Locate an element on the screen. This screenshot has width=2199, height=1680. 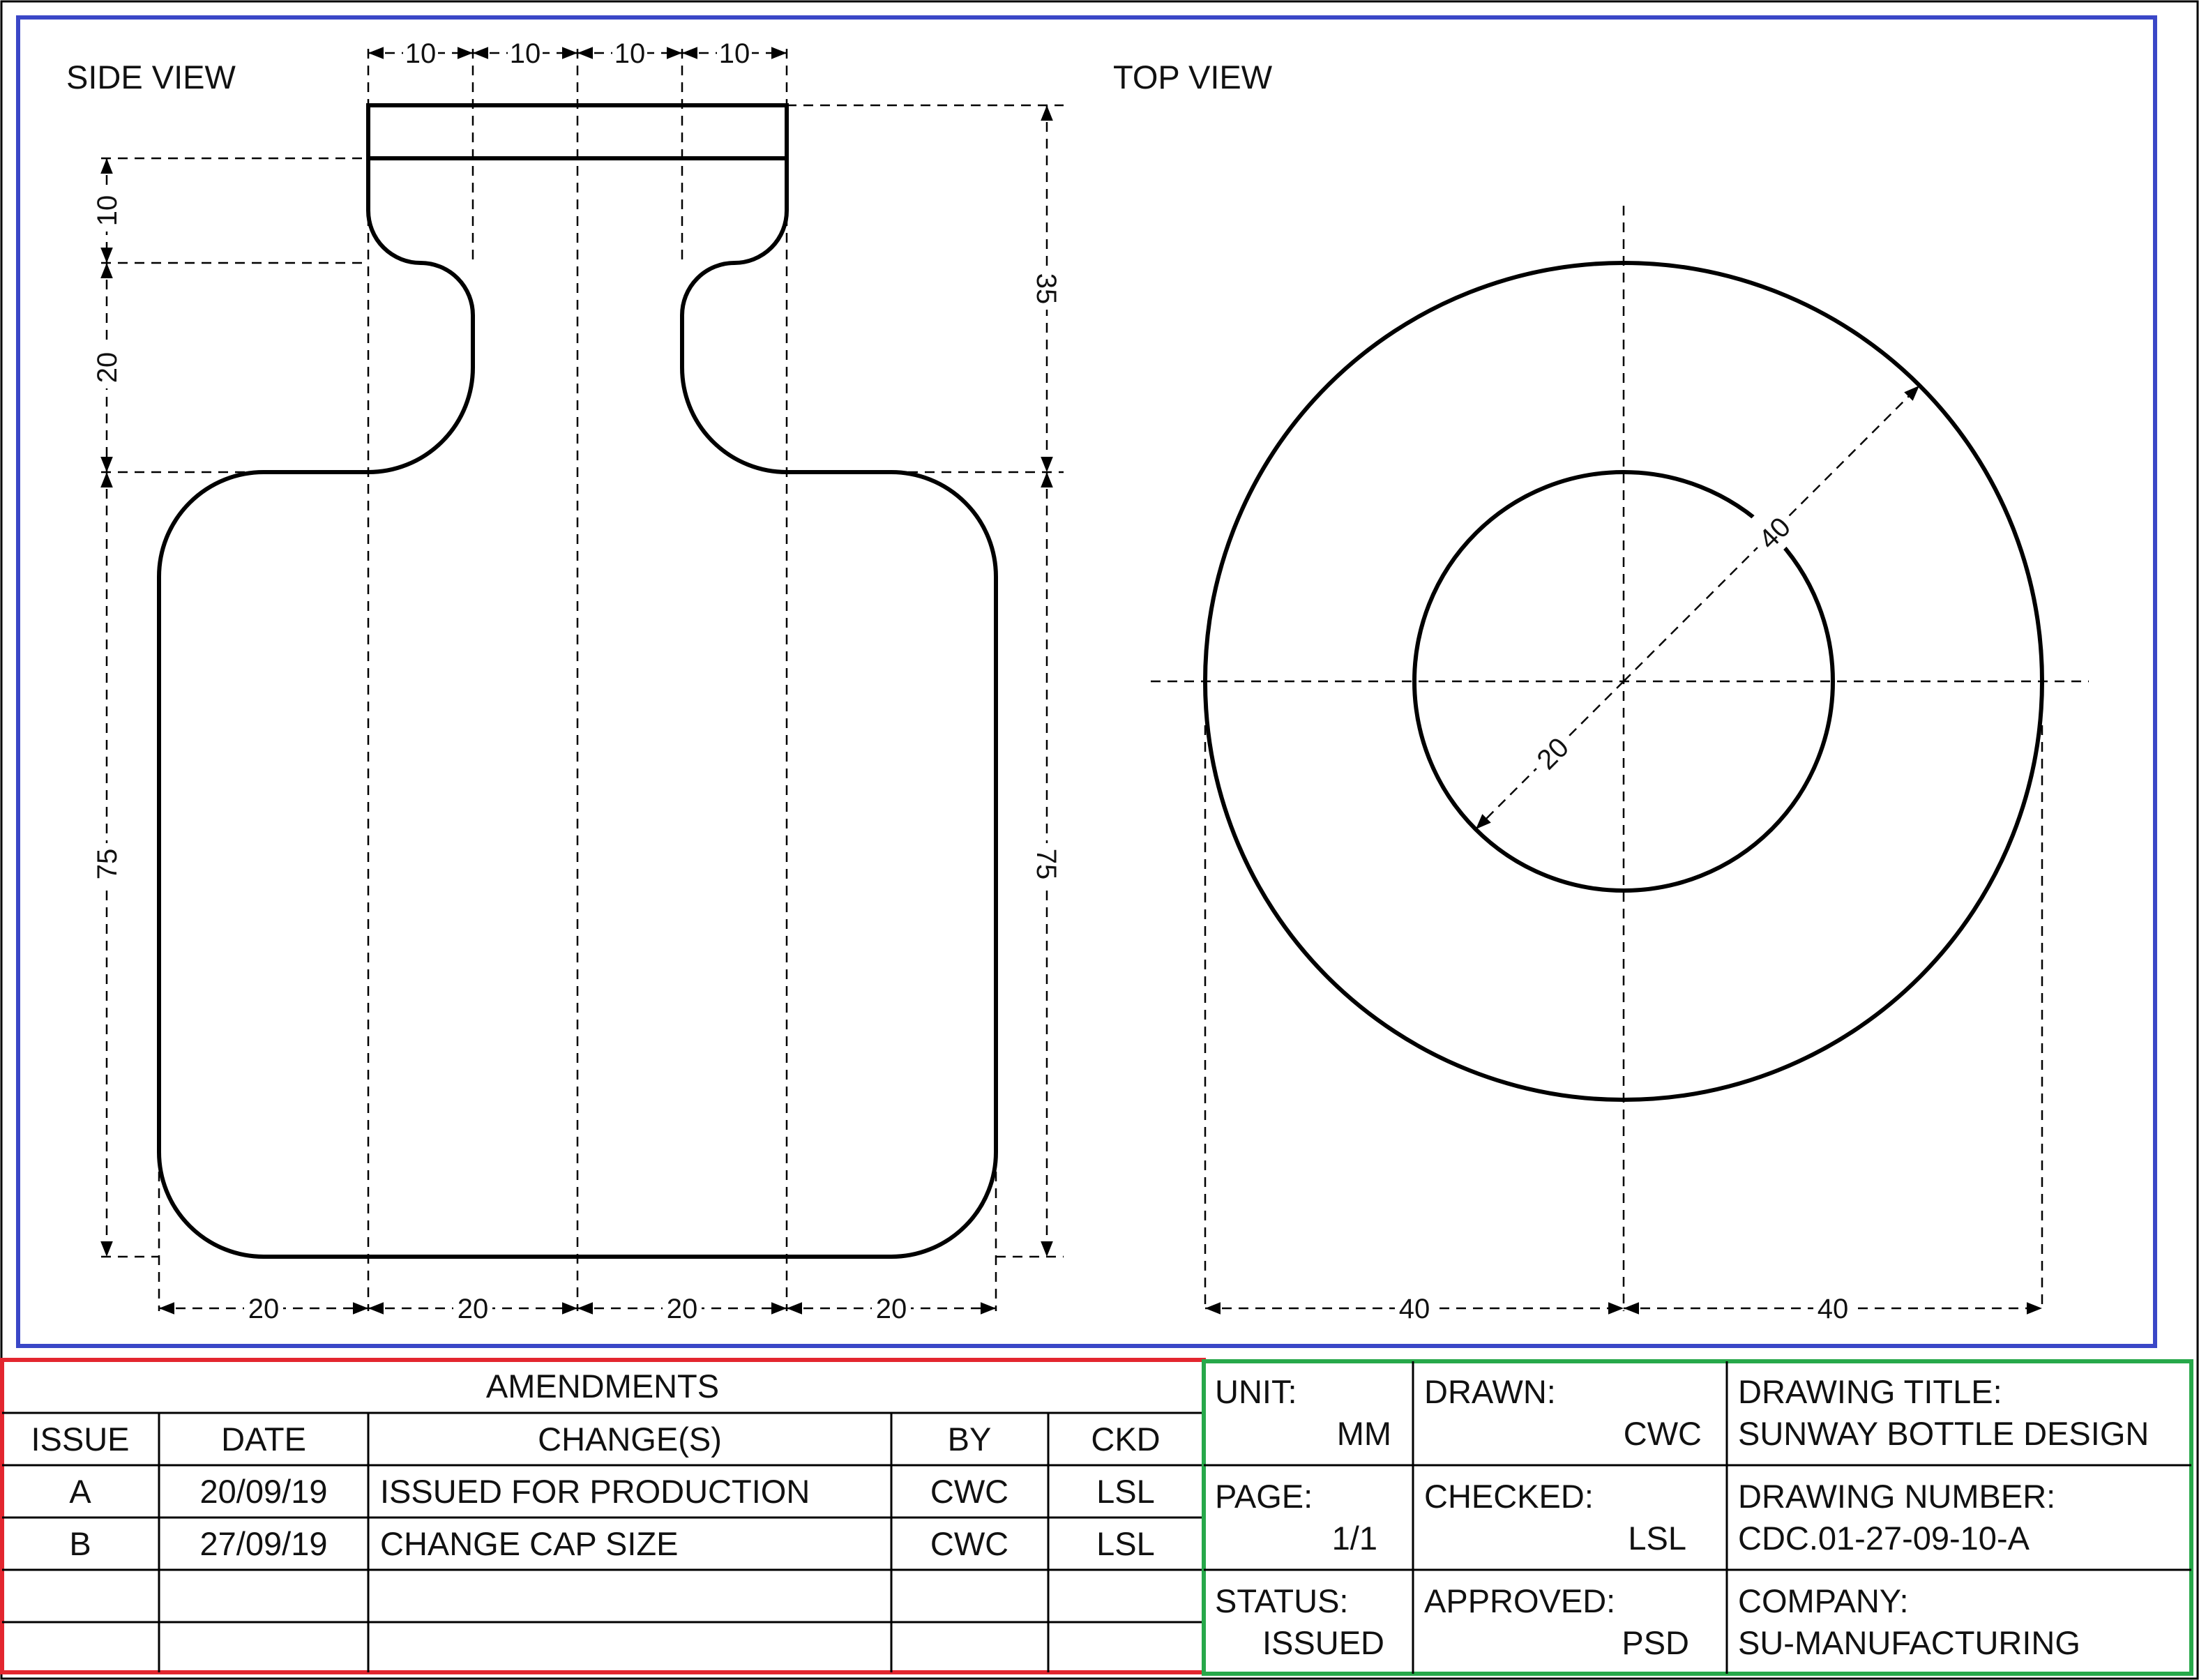
dim-top-2: 10 is located at coordinates (525, 53).